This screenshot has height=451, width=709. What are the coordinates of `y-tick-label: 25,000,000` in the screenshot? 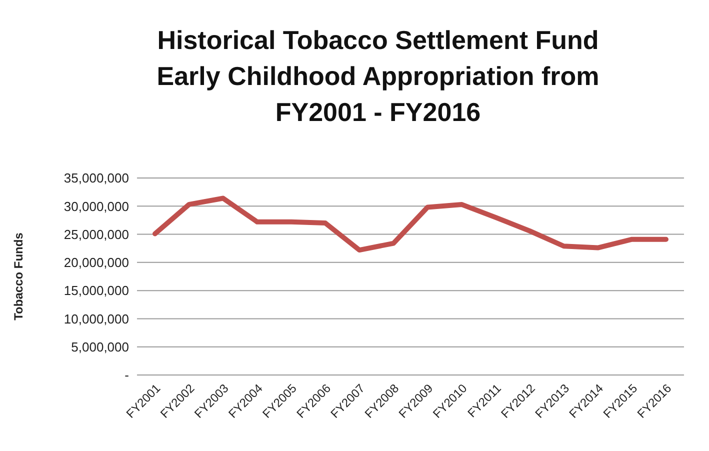 It's located at (96, 234).